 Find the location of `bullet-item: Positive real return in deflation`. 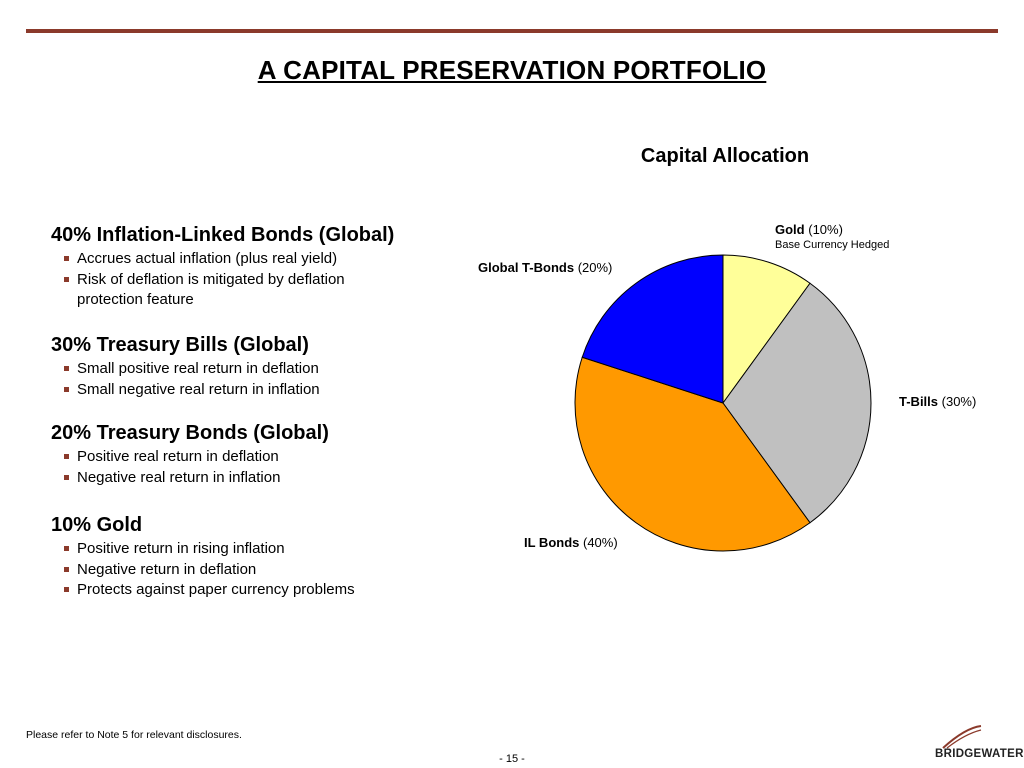

bullet-item: Positive real return in deflation is located at coordinates (261, 457).